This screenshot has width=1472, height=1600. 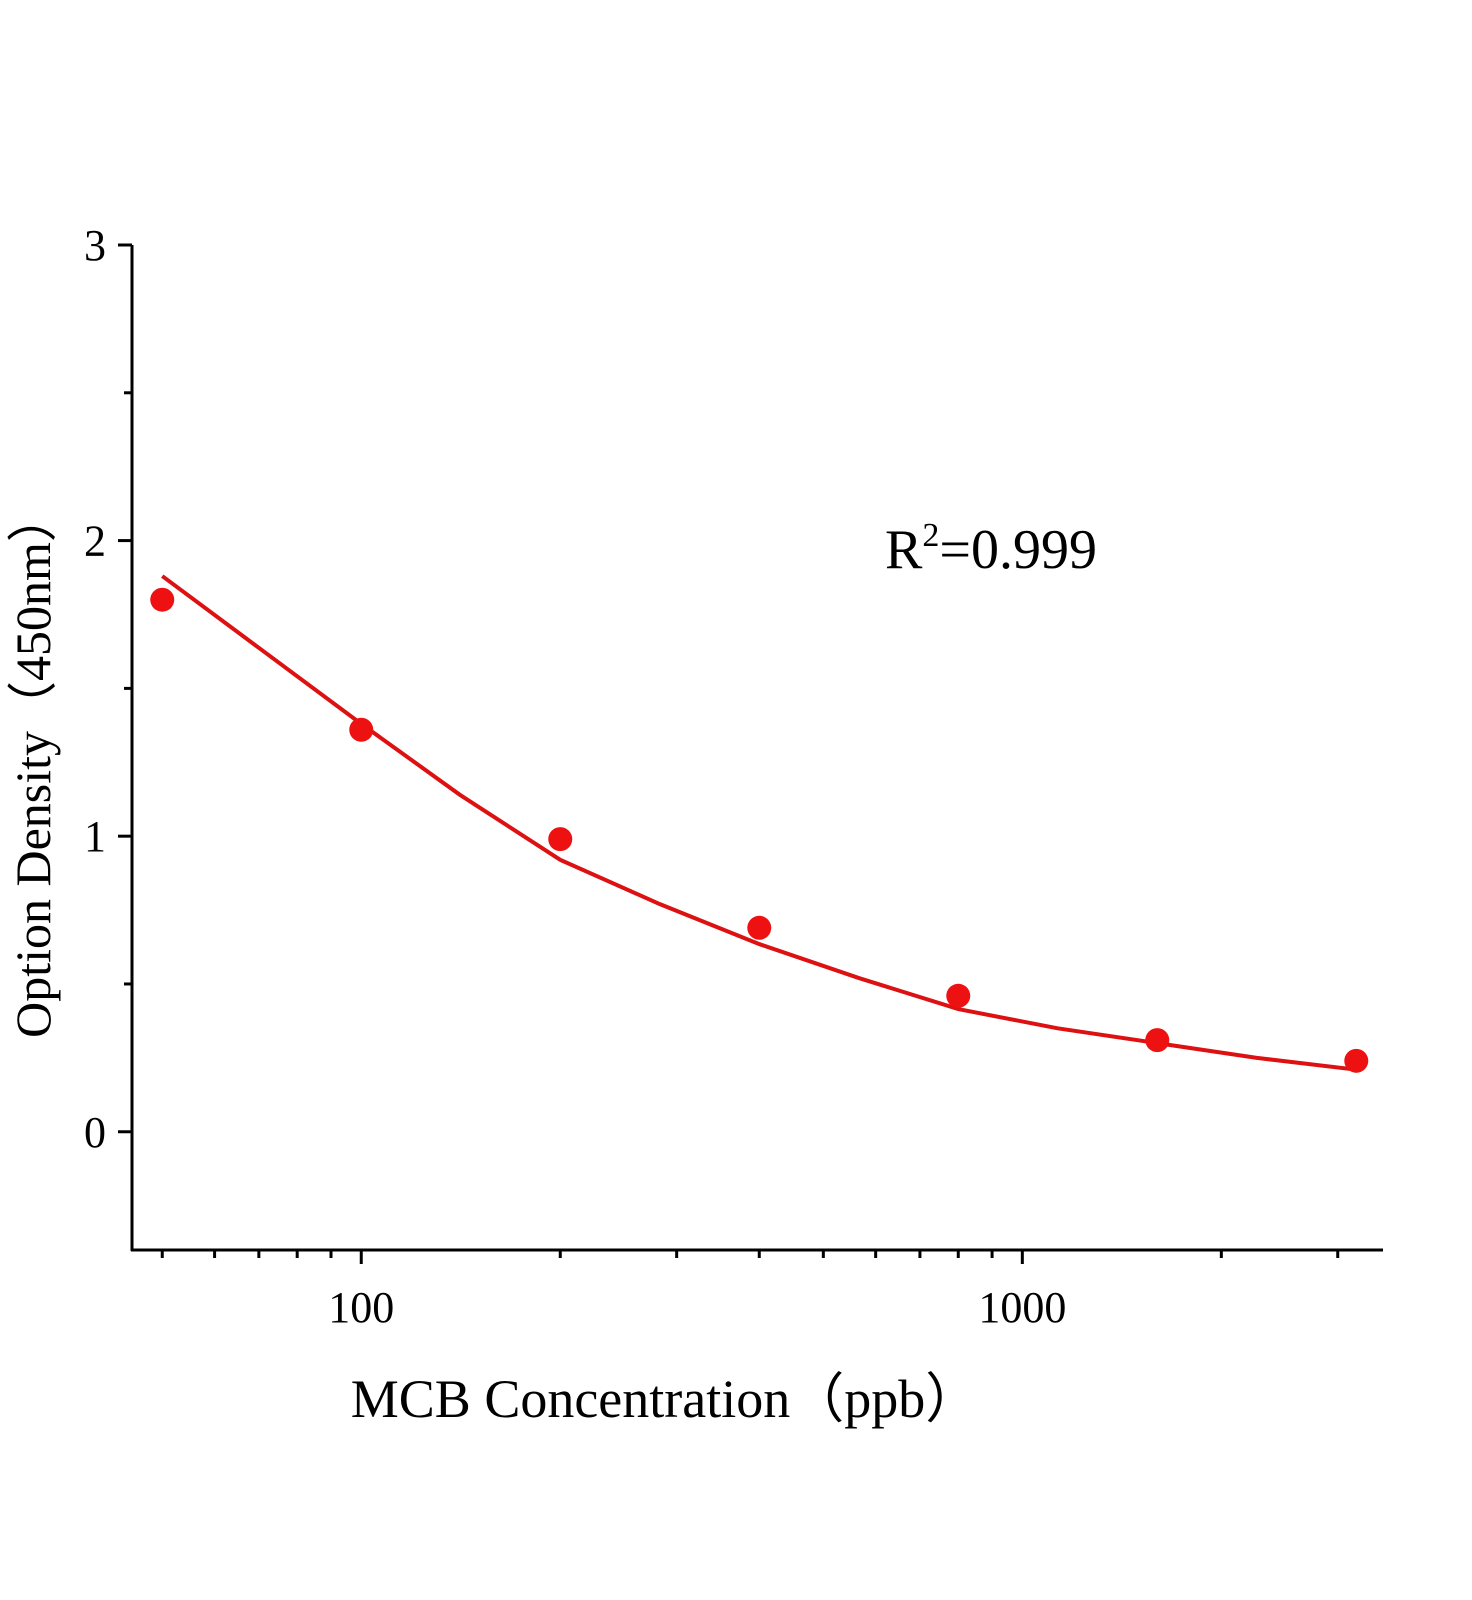 What do you see at coordinates (95, 836) in the screenshot?
I see `y-tick-label: 1` at bounding box center [95, 836].